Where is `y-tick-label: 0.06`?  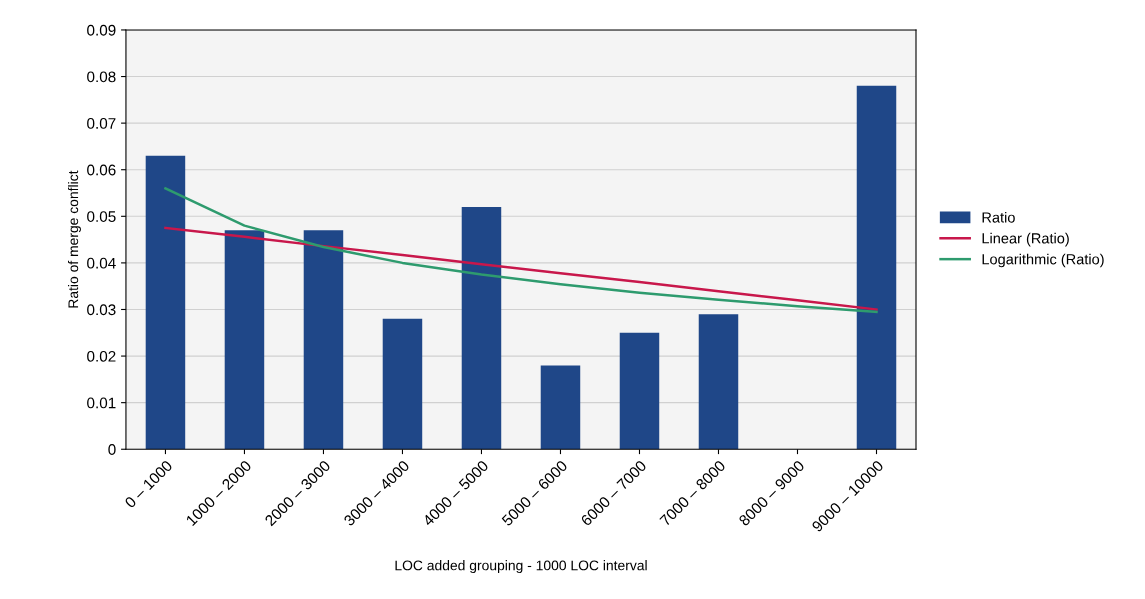
y-tick-label: 0.06 is located at coordinates (101, 170).